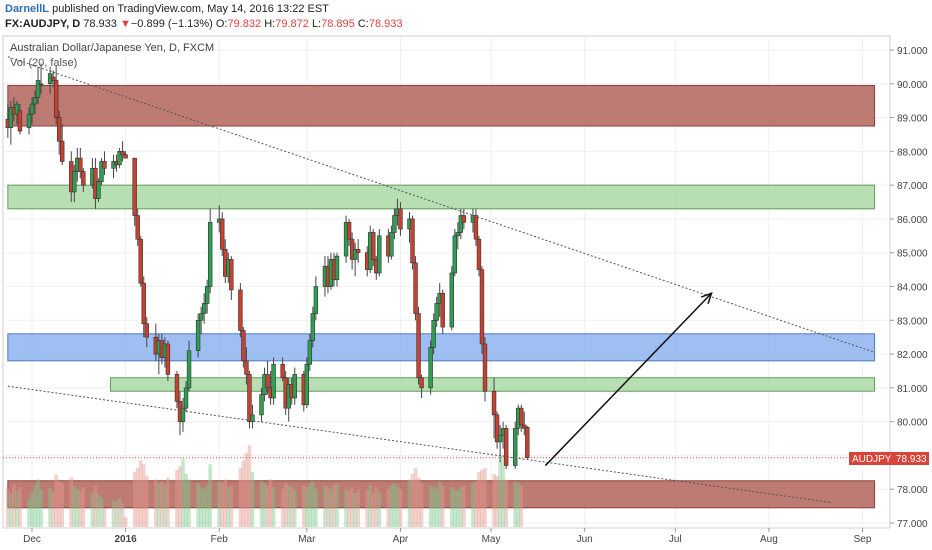 The image size is (932, 550). I want to click on close-value: 78.933, so click(385, 24).